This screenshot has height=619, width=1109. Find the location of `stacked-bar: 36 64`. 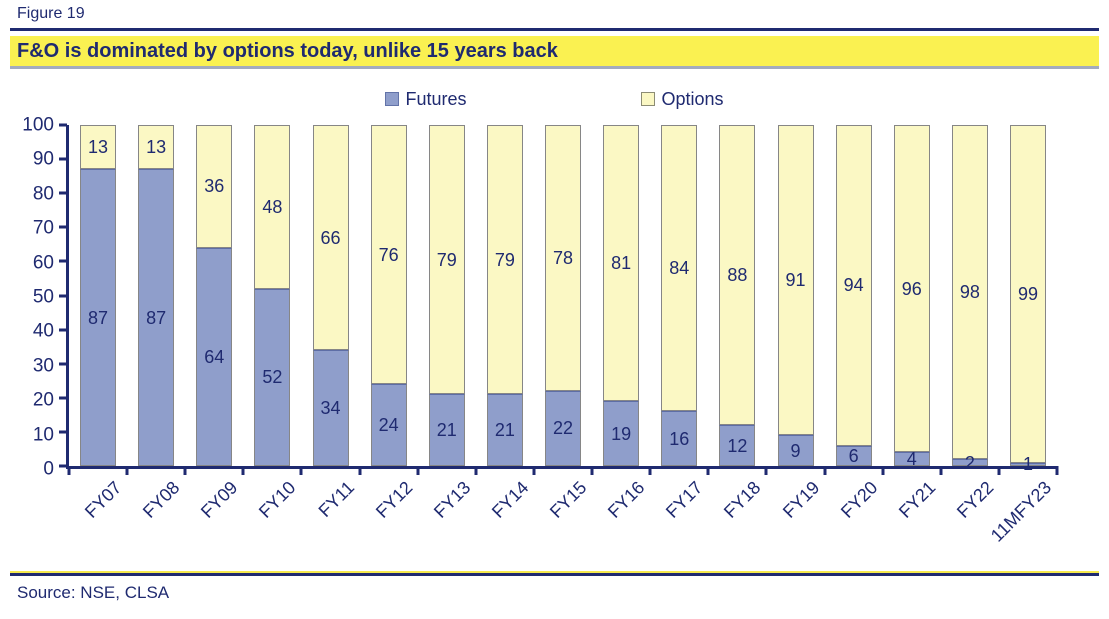

stacked-bar: 36 64 is located at coordinates (214, 295).